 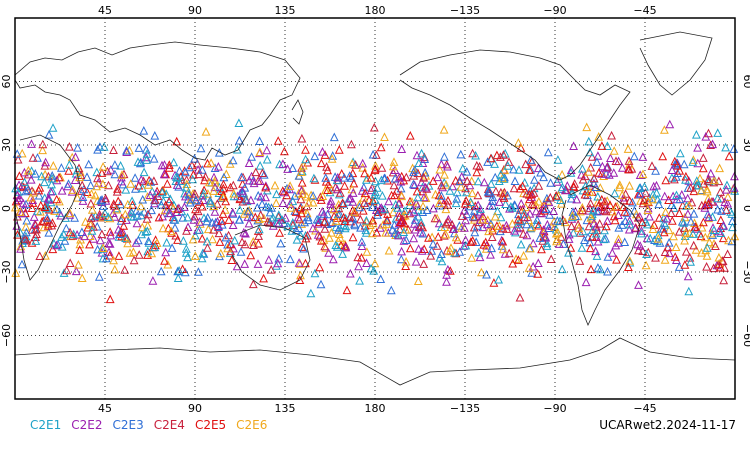 What do you see at coordinates (169, 425) in the screenshot?
I see `legend-item-c2e4: C2E4` at bounding box center [169, 425].